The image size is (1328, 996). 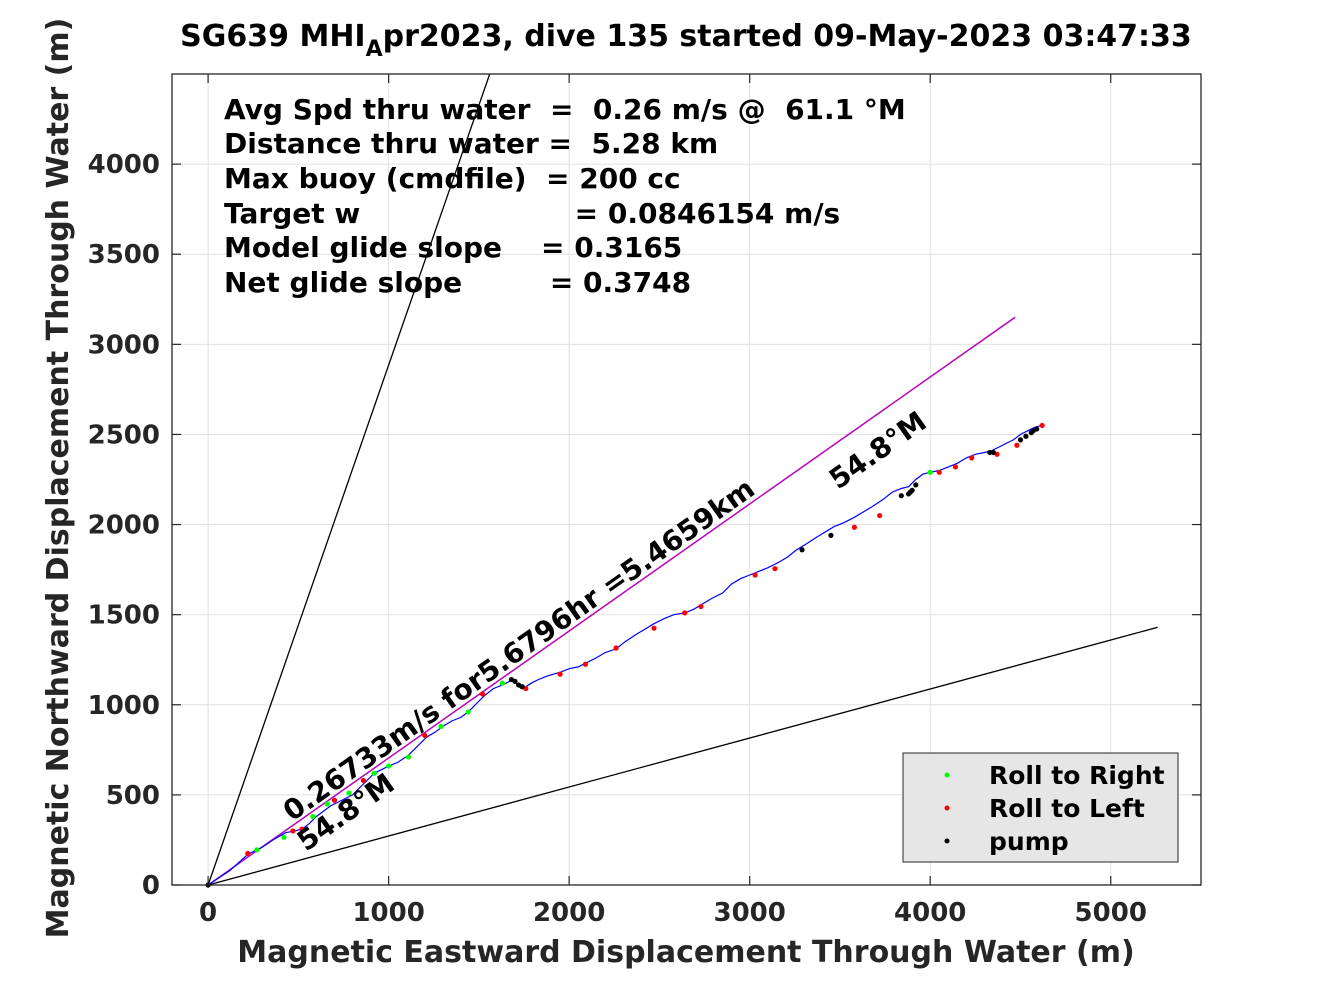 What do you see at coordinates (124, 255) in the screenshot?
I see `y-tick-label: 3500` at bounding box center [124, 255].